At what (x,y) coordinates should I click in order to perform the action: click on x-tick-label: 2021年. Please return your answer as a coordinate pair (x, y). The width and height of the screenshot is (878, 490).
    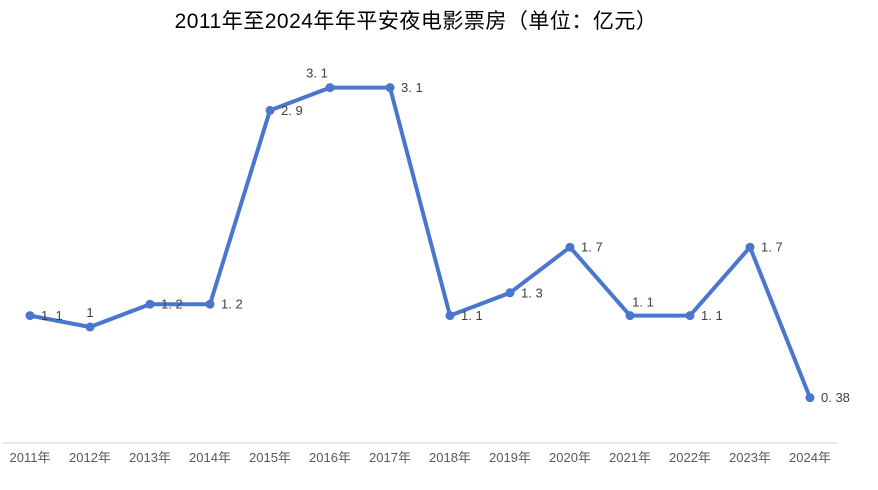
    Looking at the image, I should click on (630, 457).